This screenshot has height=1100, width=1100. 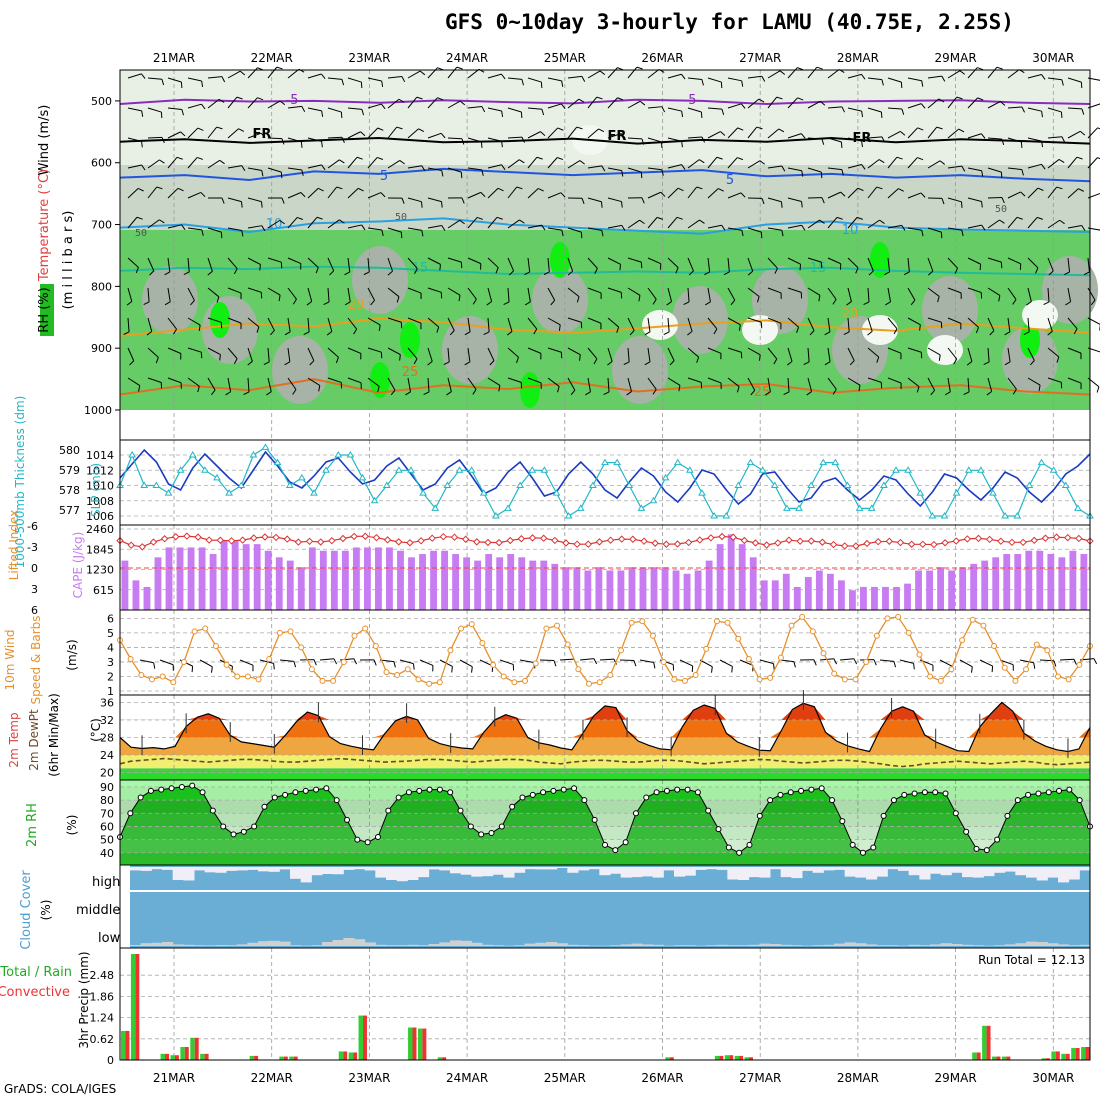 I want to click on pressure-tick-label: 500, so click(x=101, y=101).